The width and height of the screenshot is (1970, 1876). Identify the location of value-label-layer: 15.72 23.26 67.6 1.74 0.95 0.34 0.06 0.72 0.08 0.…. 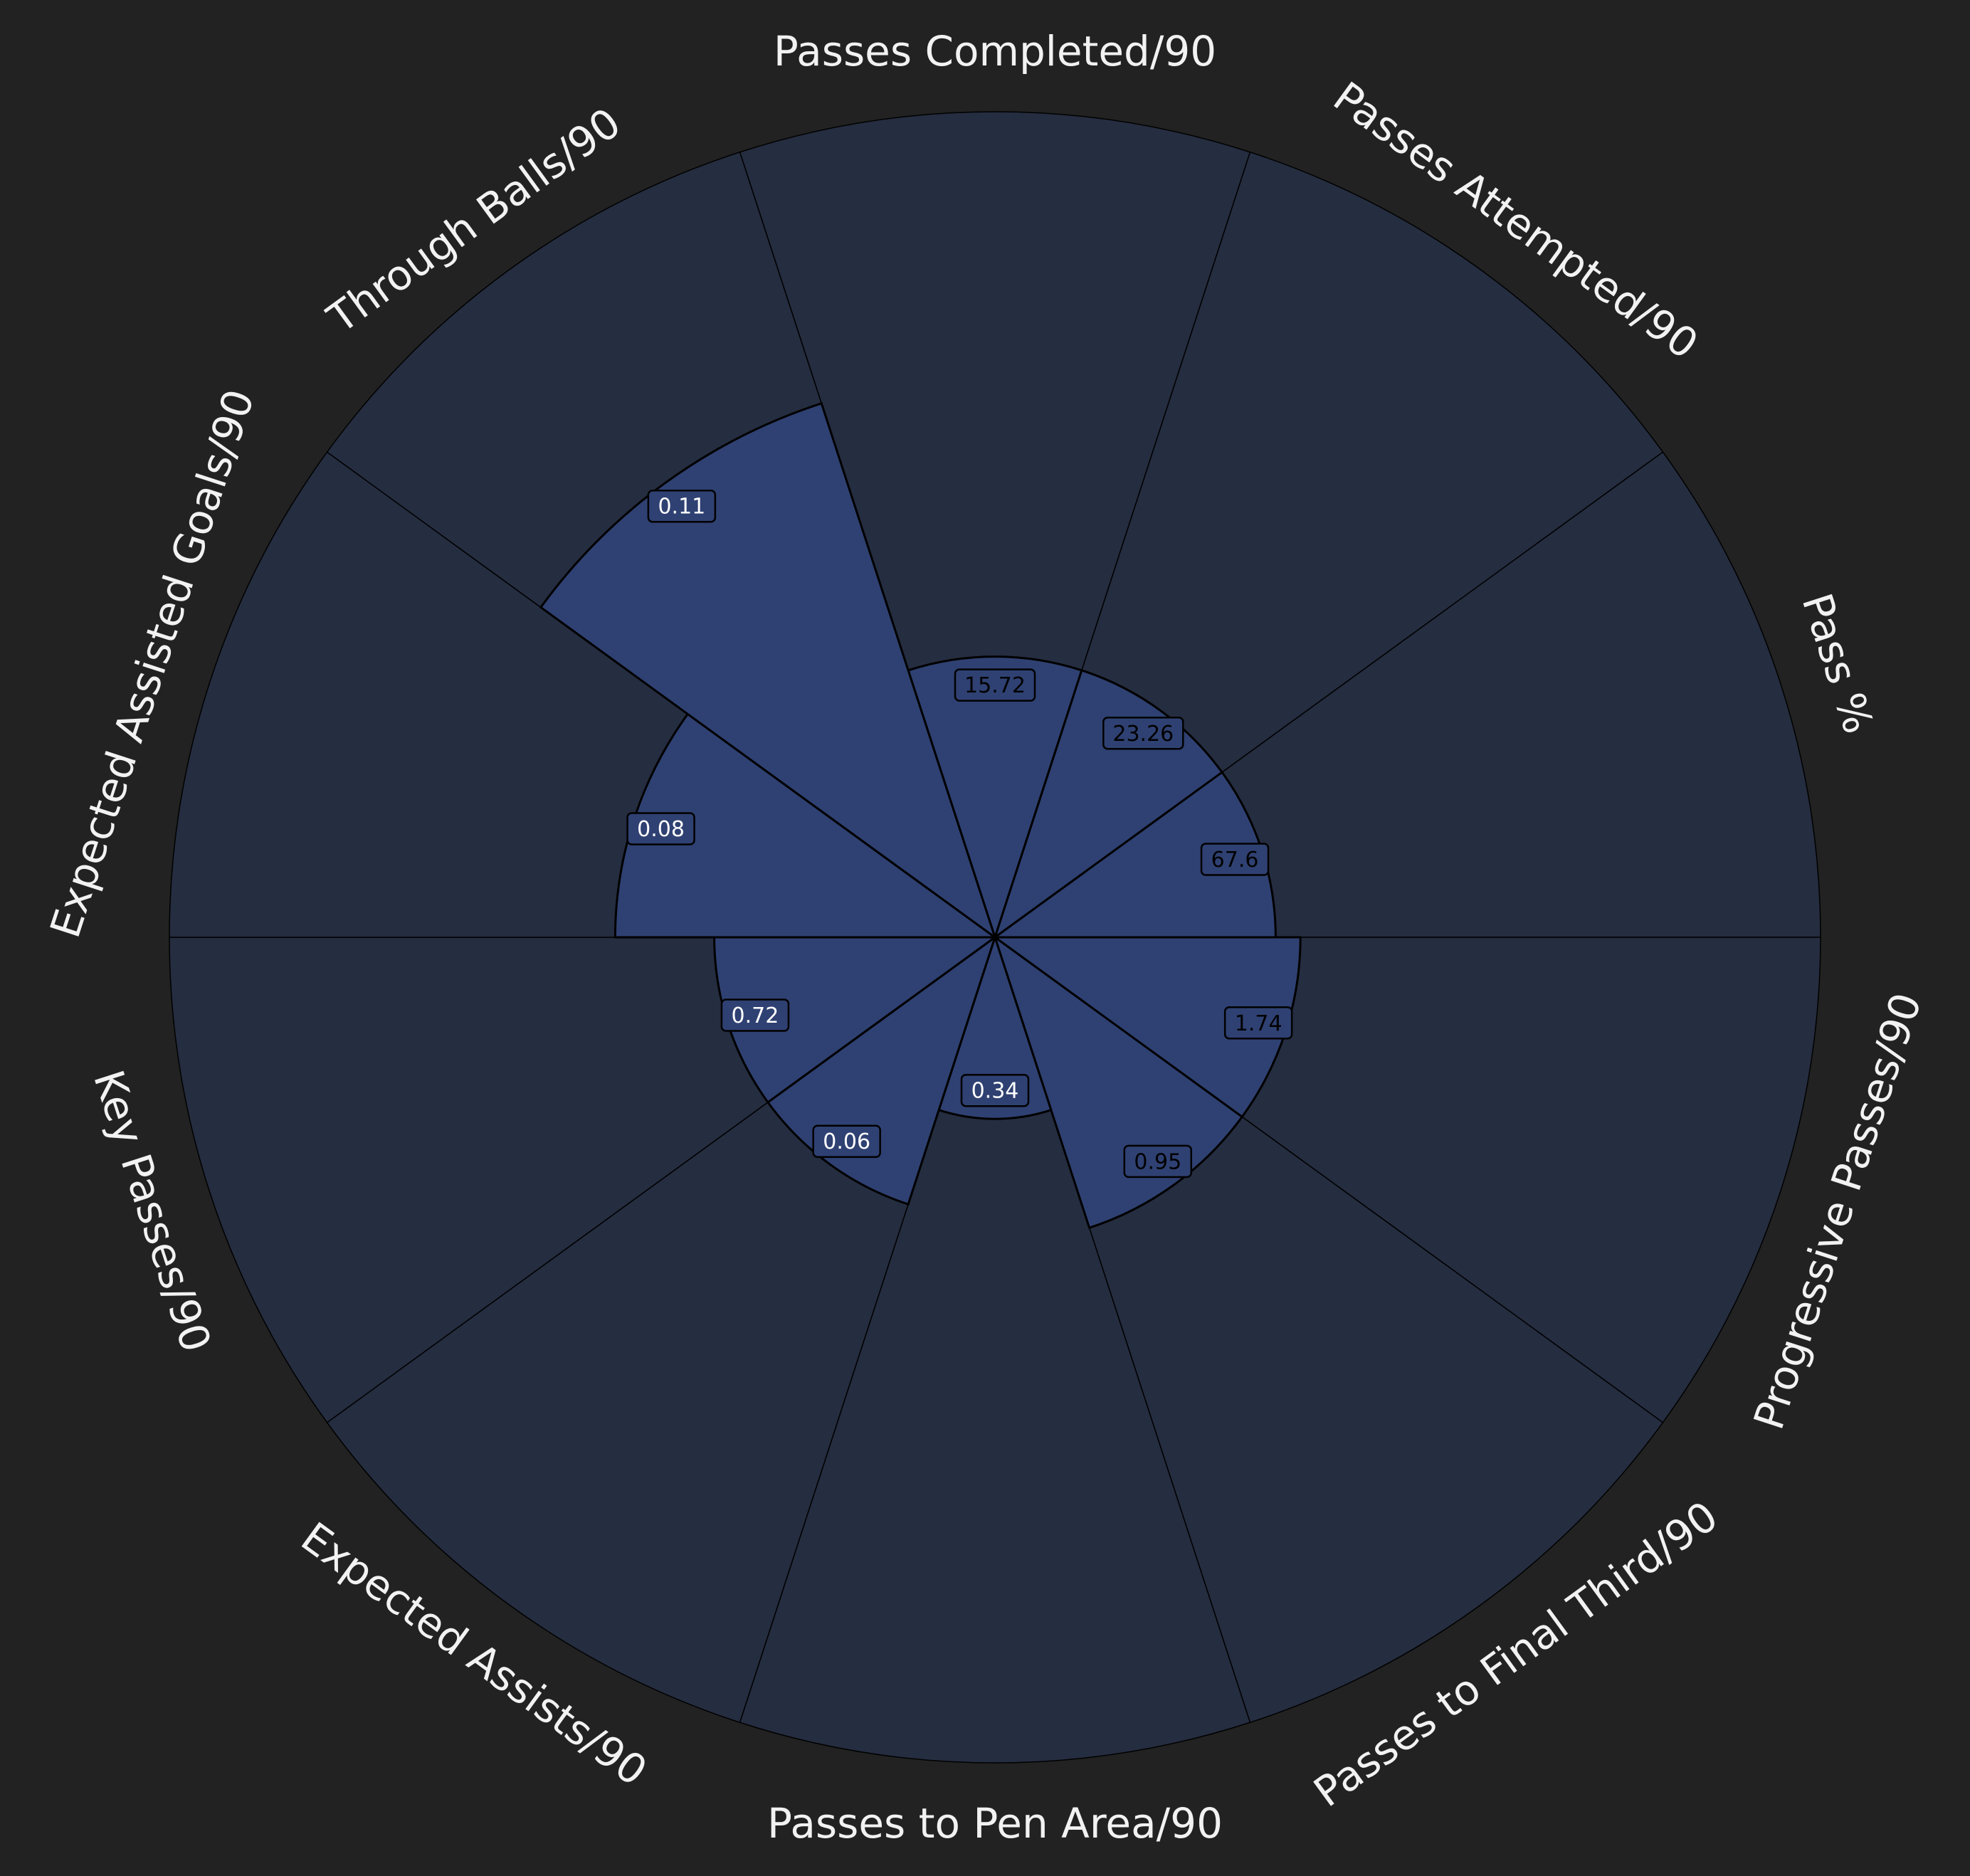
(959, 834).